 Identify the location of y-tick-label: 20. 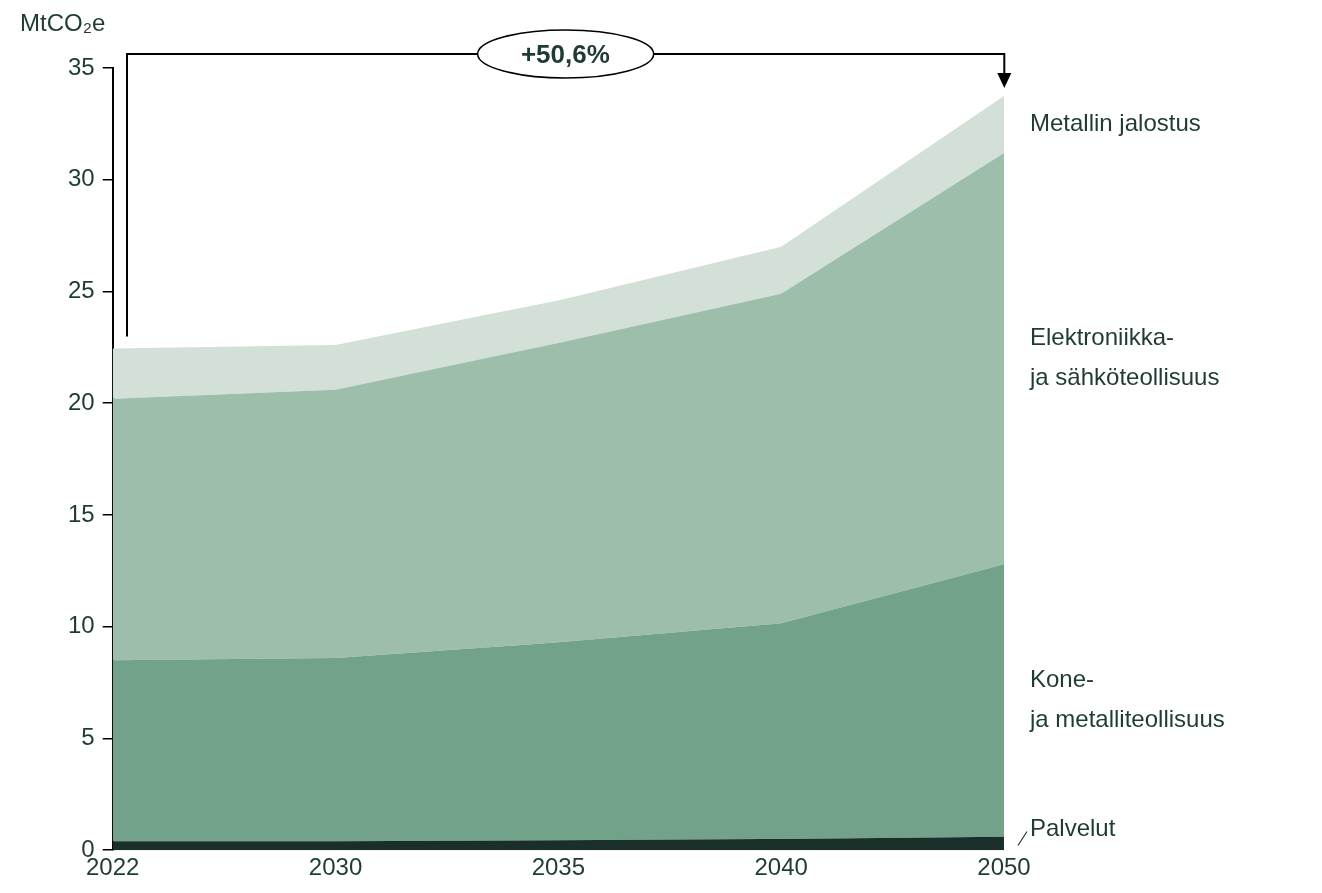
(81, 401).